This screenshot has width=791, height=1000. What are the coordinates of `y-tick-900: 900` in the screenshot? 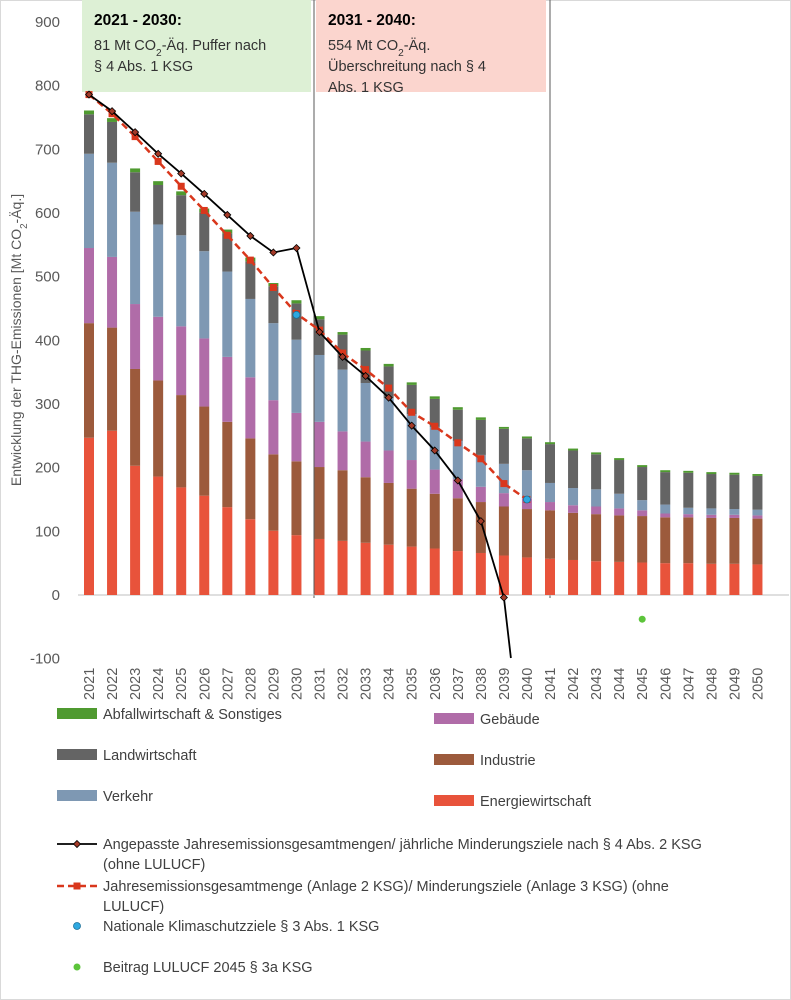 It's located at (47, 22).